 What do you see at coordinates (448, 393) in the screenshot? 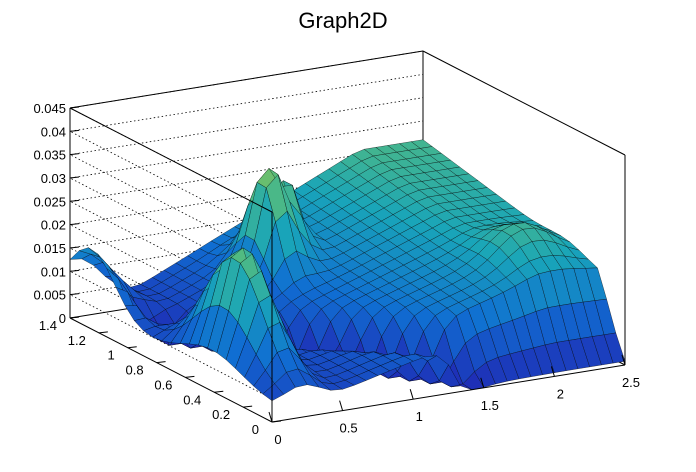
I see `x-axis-line` at bounding box center [448, 393].